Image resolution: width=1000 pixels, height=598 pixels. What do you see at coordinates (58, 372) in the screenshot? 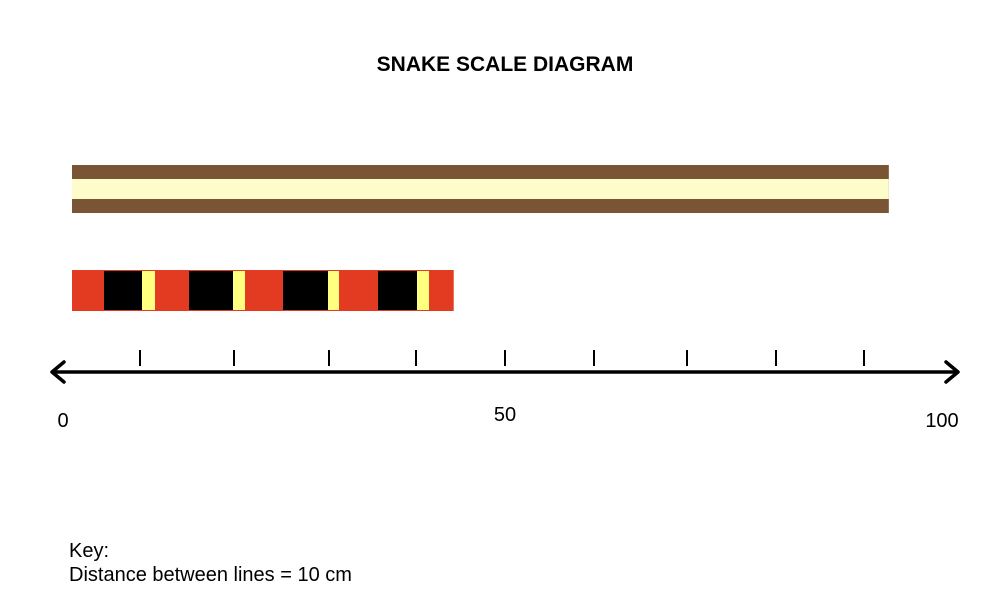
I see `axis-arrow-left` at bounding box center [58, 372].